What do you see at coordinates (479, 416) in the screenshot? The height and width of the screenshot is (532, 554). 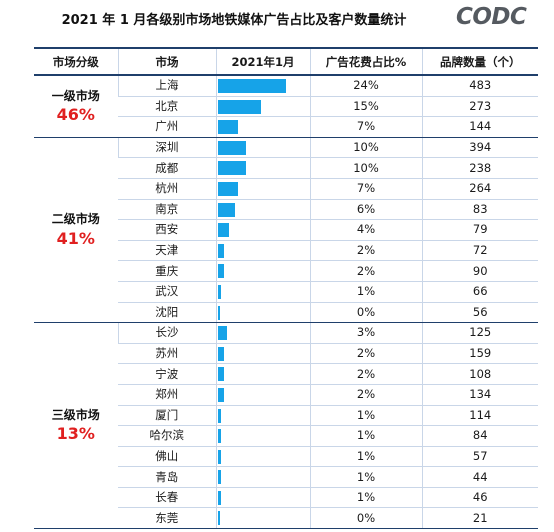 I see `brand-count-cell: 114` at bounding box center [479, 416].